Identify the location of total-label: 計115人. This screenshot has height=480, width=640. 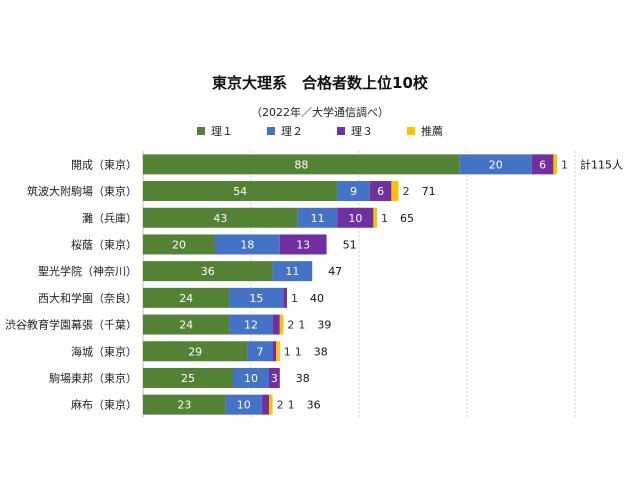
(601, 164).